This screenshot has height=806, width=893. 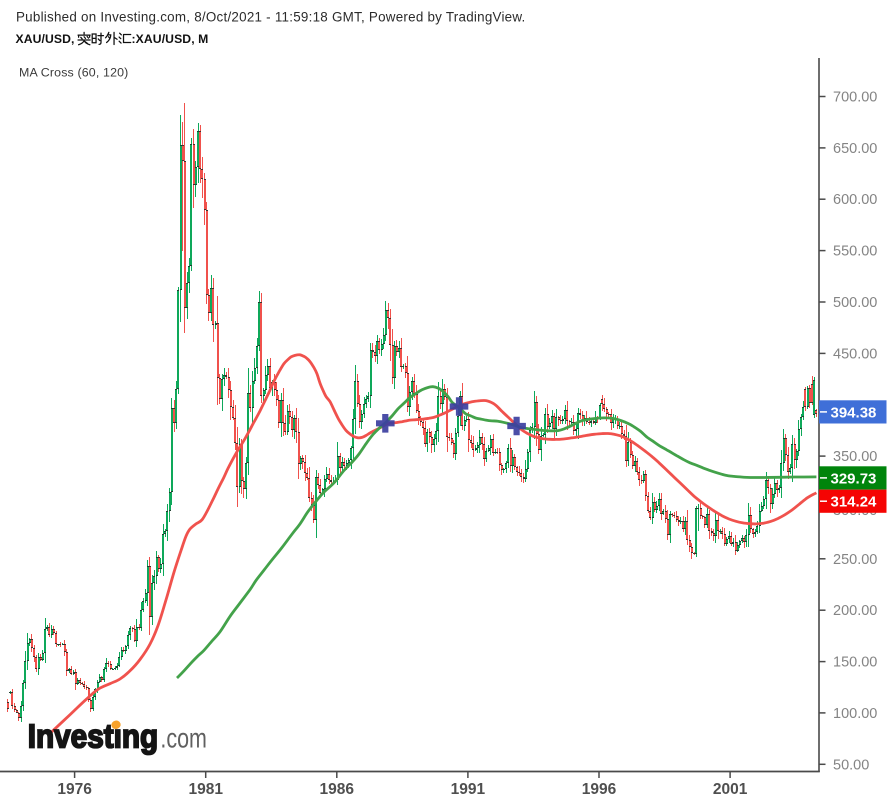 I want to click on svg-text: XAU/USD,, so click(x=45, y=39).